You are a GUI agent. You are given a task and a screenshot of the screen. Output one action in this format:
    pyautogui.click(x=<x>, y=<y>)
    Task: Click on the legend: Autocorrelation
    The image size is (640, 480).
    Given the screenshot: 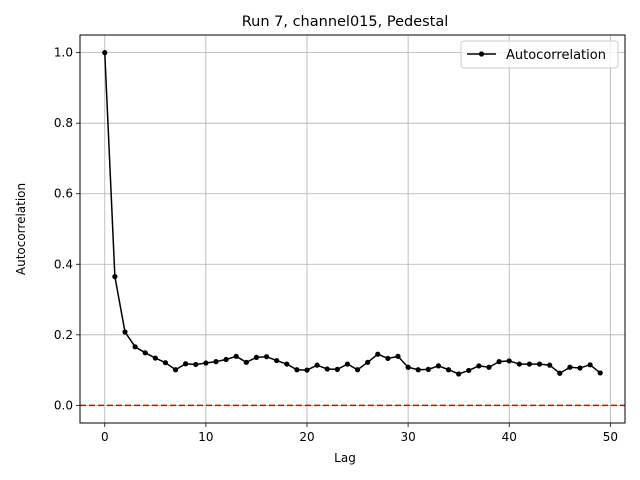 What is the action you would take?
    pyautogui.click(x=539, y=54)
    